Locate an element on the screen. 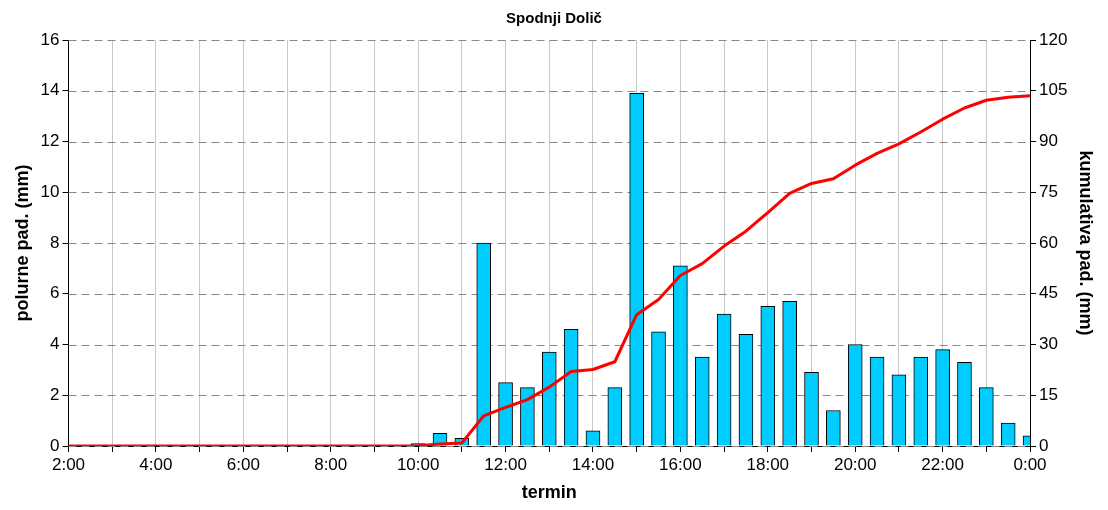 The image size is (1108, 510). y2-tick-label: 45 is located at coordinates (1048, 293).